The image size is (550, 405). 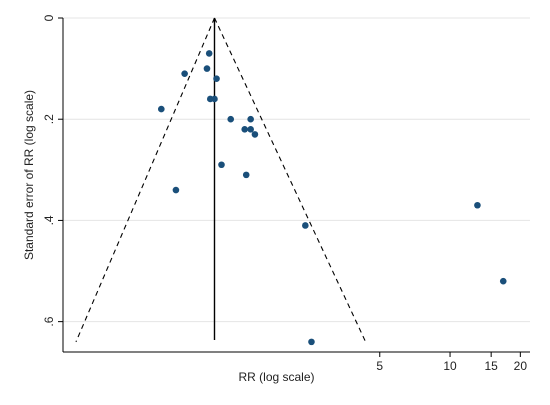 I want to click on y-tick-label-0: 0, so click(x=49, y=17).